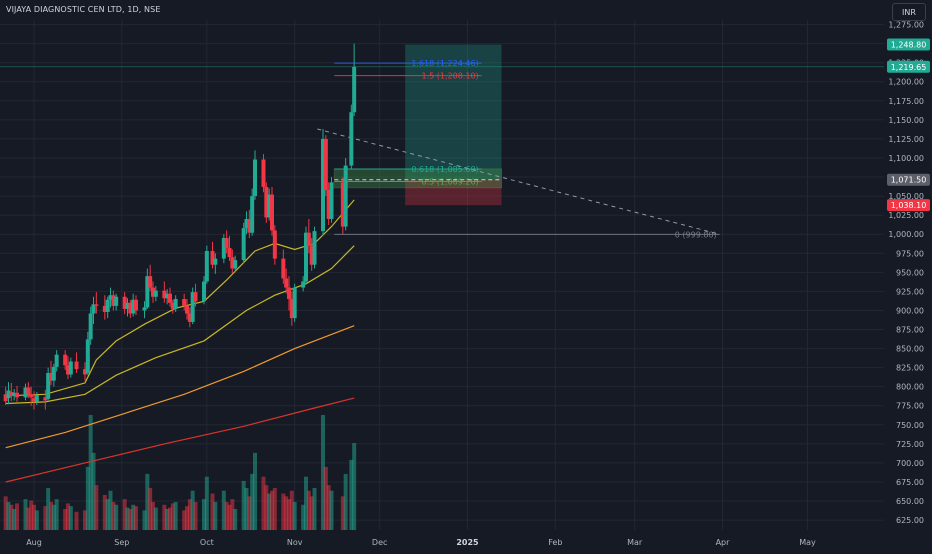 Image resolution: width=932 pixels, height=554 pixels. Describe the element at coordinates (910, 425) in the screenshot. I see `y-tick-label: 750.00` at that location.